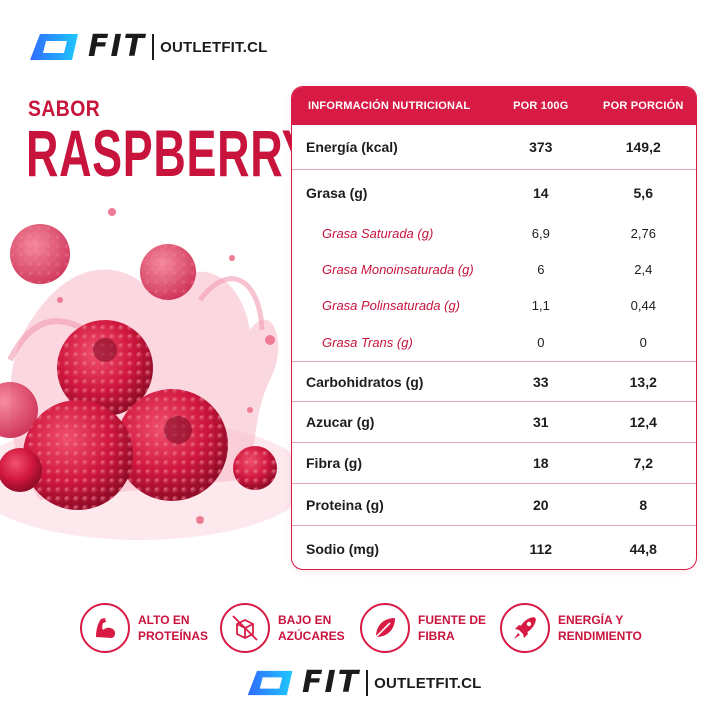  Describe the element at coordinates (643, 269) in the screenshot. I see `value-per-portion: 2,4` at that location.